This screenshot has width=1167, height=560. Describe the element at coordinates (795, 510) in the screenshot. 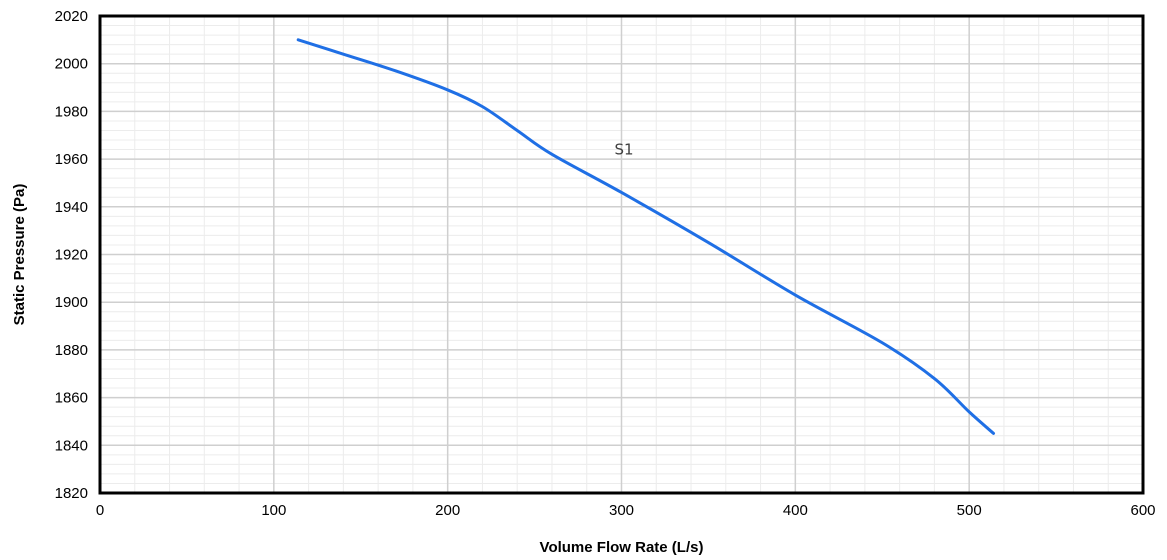

I see `x-tick-label: 400` at that location.